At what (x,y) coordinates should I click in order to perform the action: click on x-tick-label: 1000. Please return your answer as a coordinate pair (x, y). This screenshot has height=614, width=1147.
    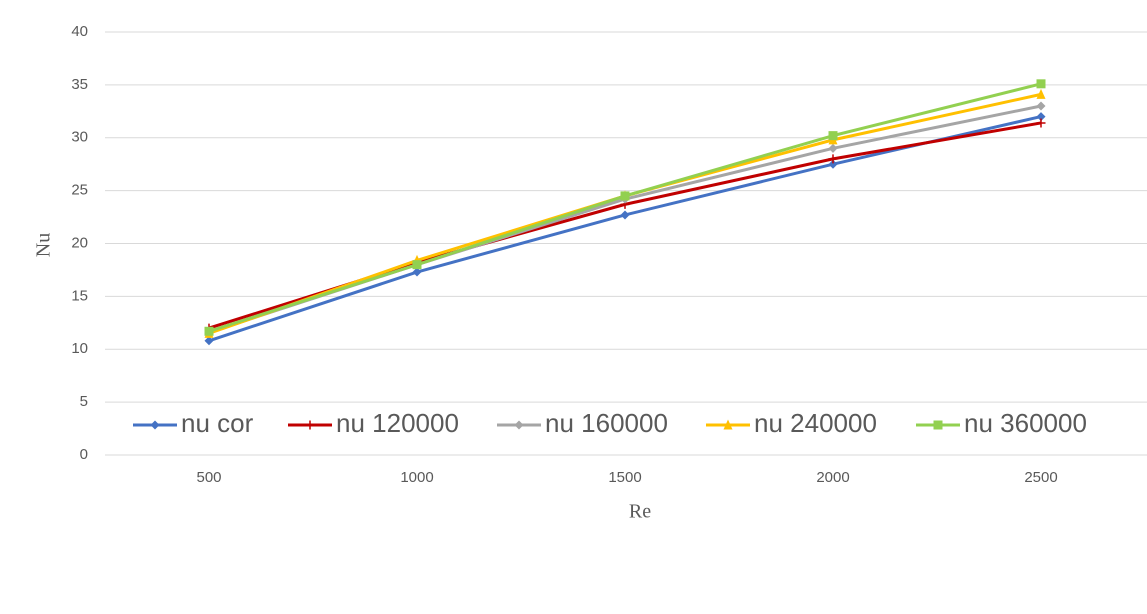
    Looking at the image, I should click on (416, 477).